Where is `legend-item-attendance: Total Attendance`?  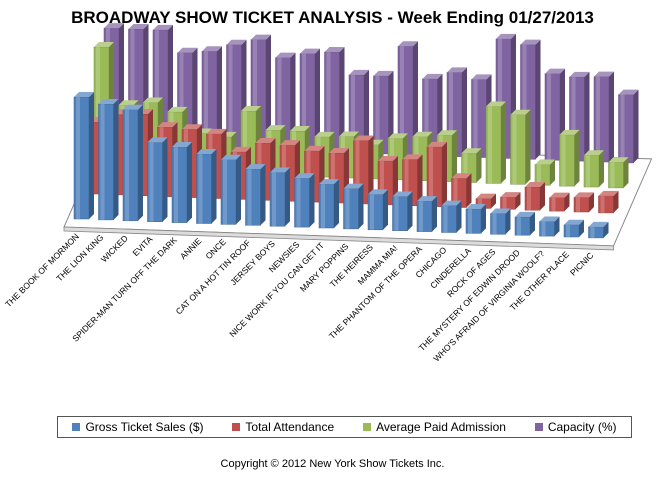 legend-item-attendance: Total Attendance is located at coordinates (283, 427).